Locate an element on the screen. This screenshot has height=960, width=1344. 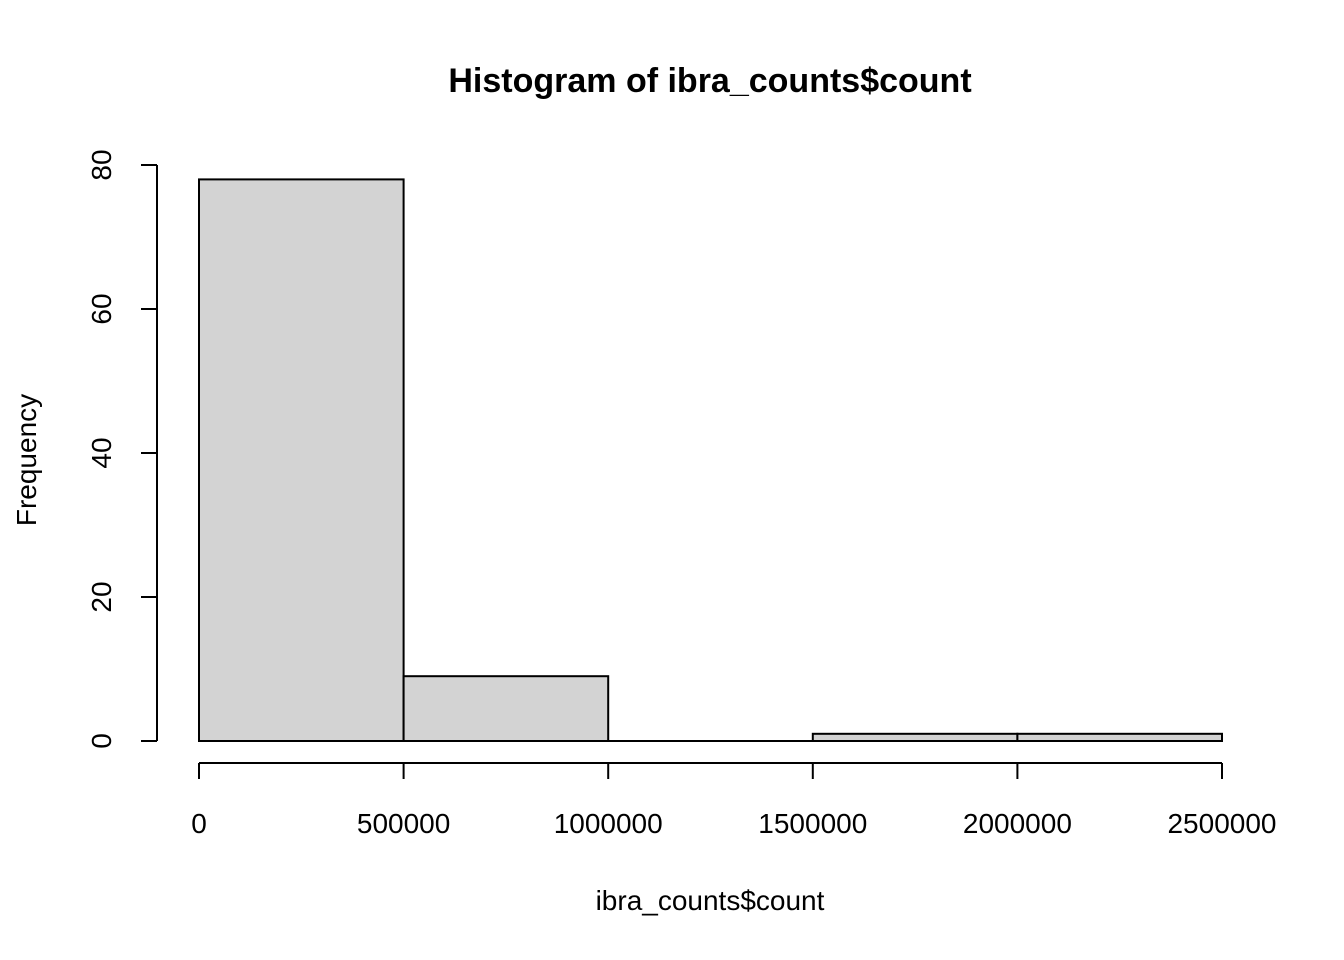
x-tick-label-4: 2000000 is located at coordinates (1017, 823).